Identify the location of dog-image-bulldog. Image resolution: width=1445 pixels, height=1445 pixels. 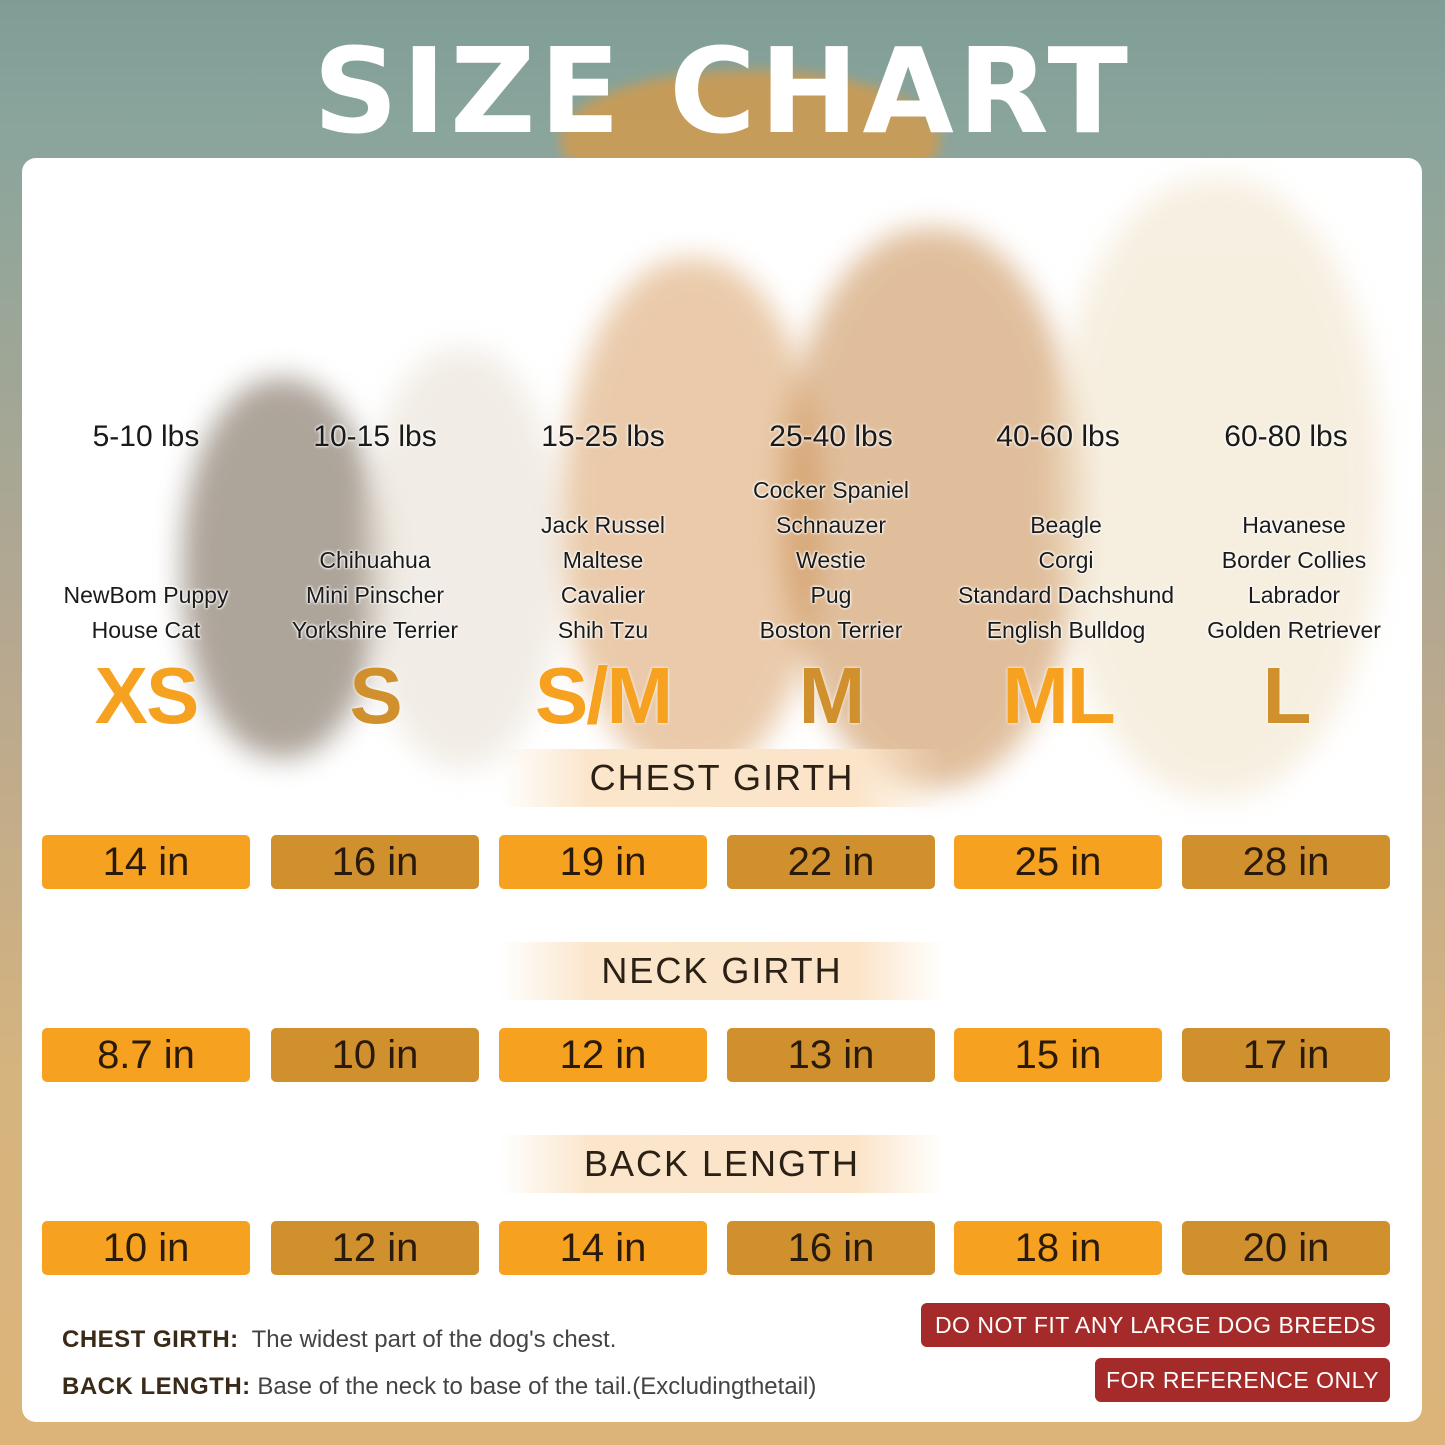
(692, 518).